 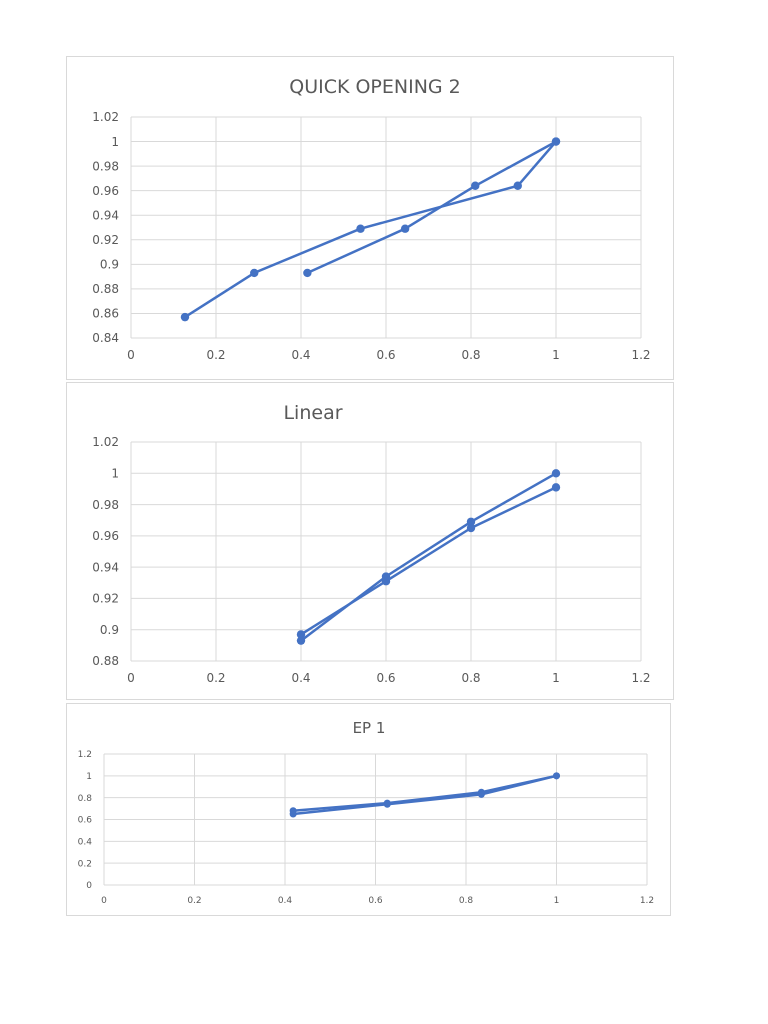 I want to click on y-tick-label: 0.2, so click(x=85, y=864).